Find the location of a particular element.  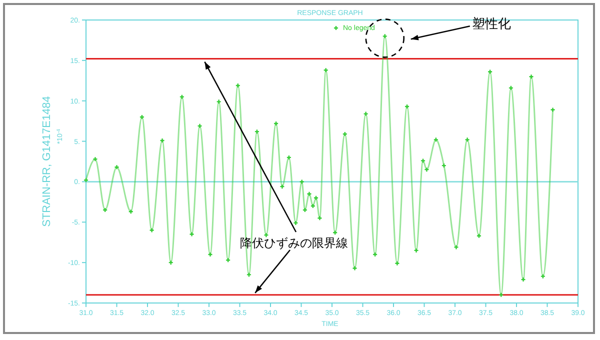

annotation: 塑性化 is located at coordinates (491, 24).